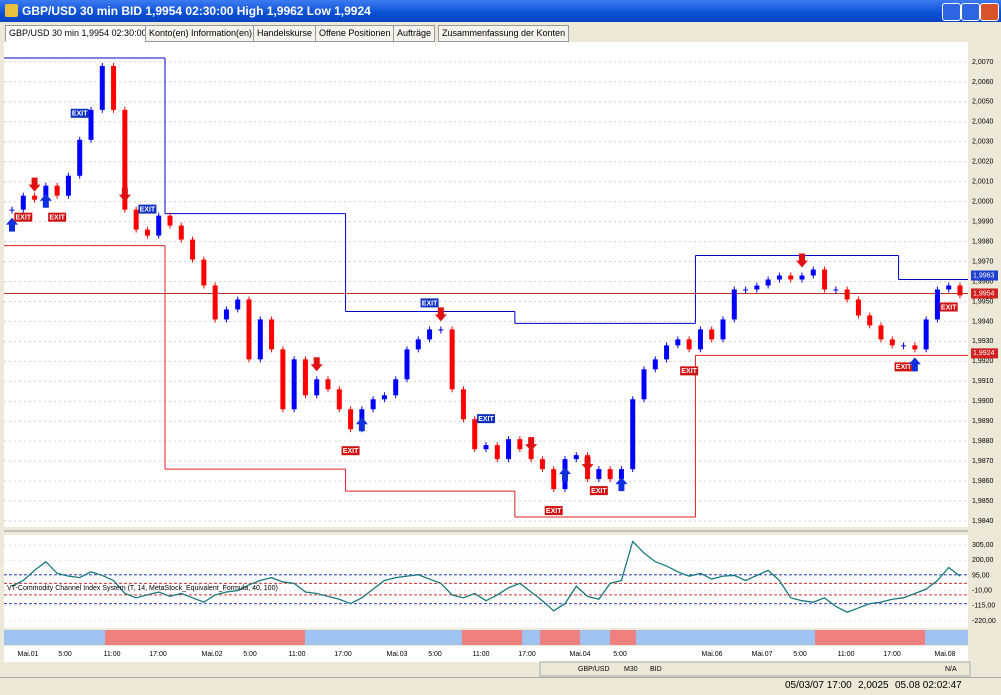  What do you see at coordinates (355, 33) in the screenshot?
I see `tab: Offene Positionen` at bounding box center [355, 33].